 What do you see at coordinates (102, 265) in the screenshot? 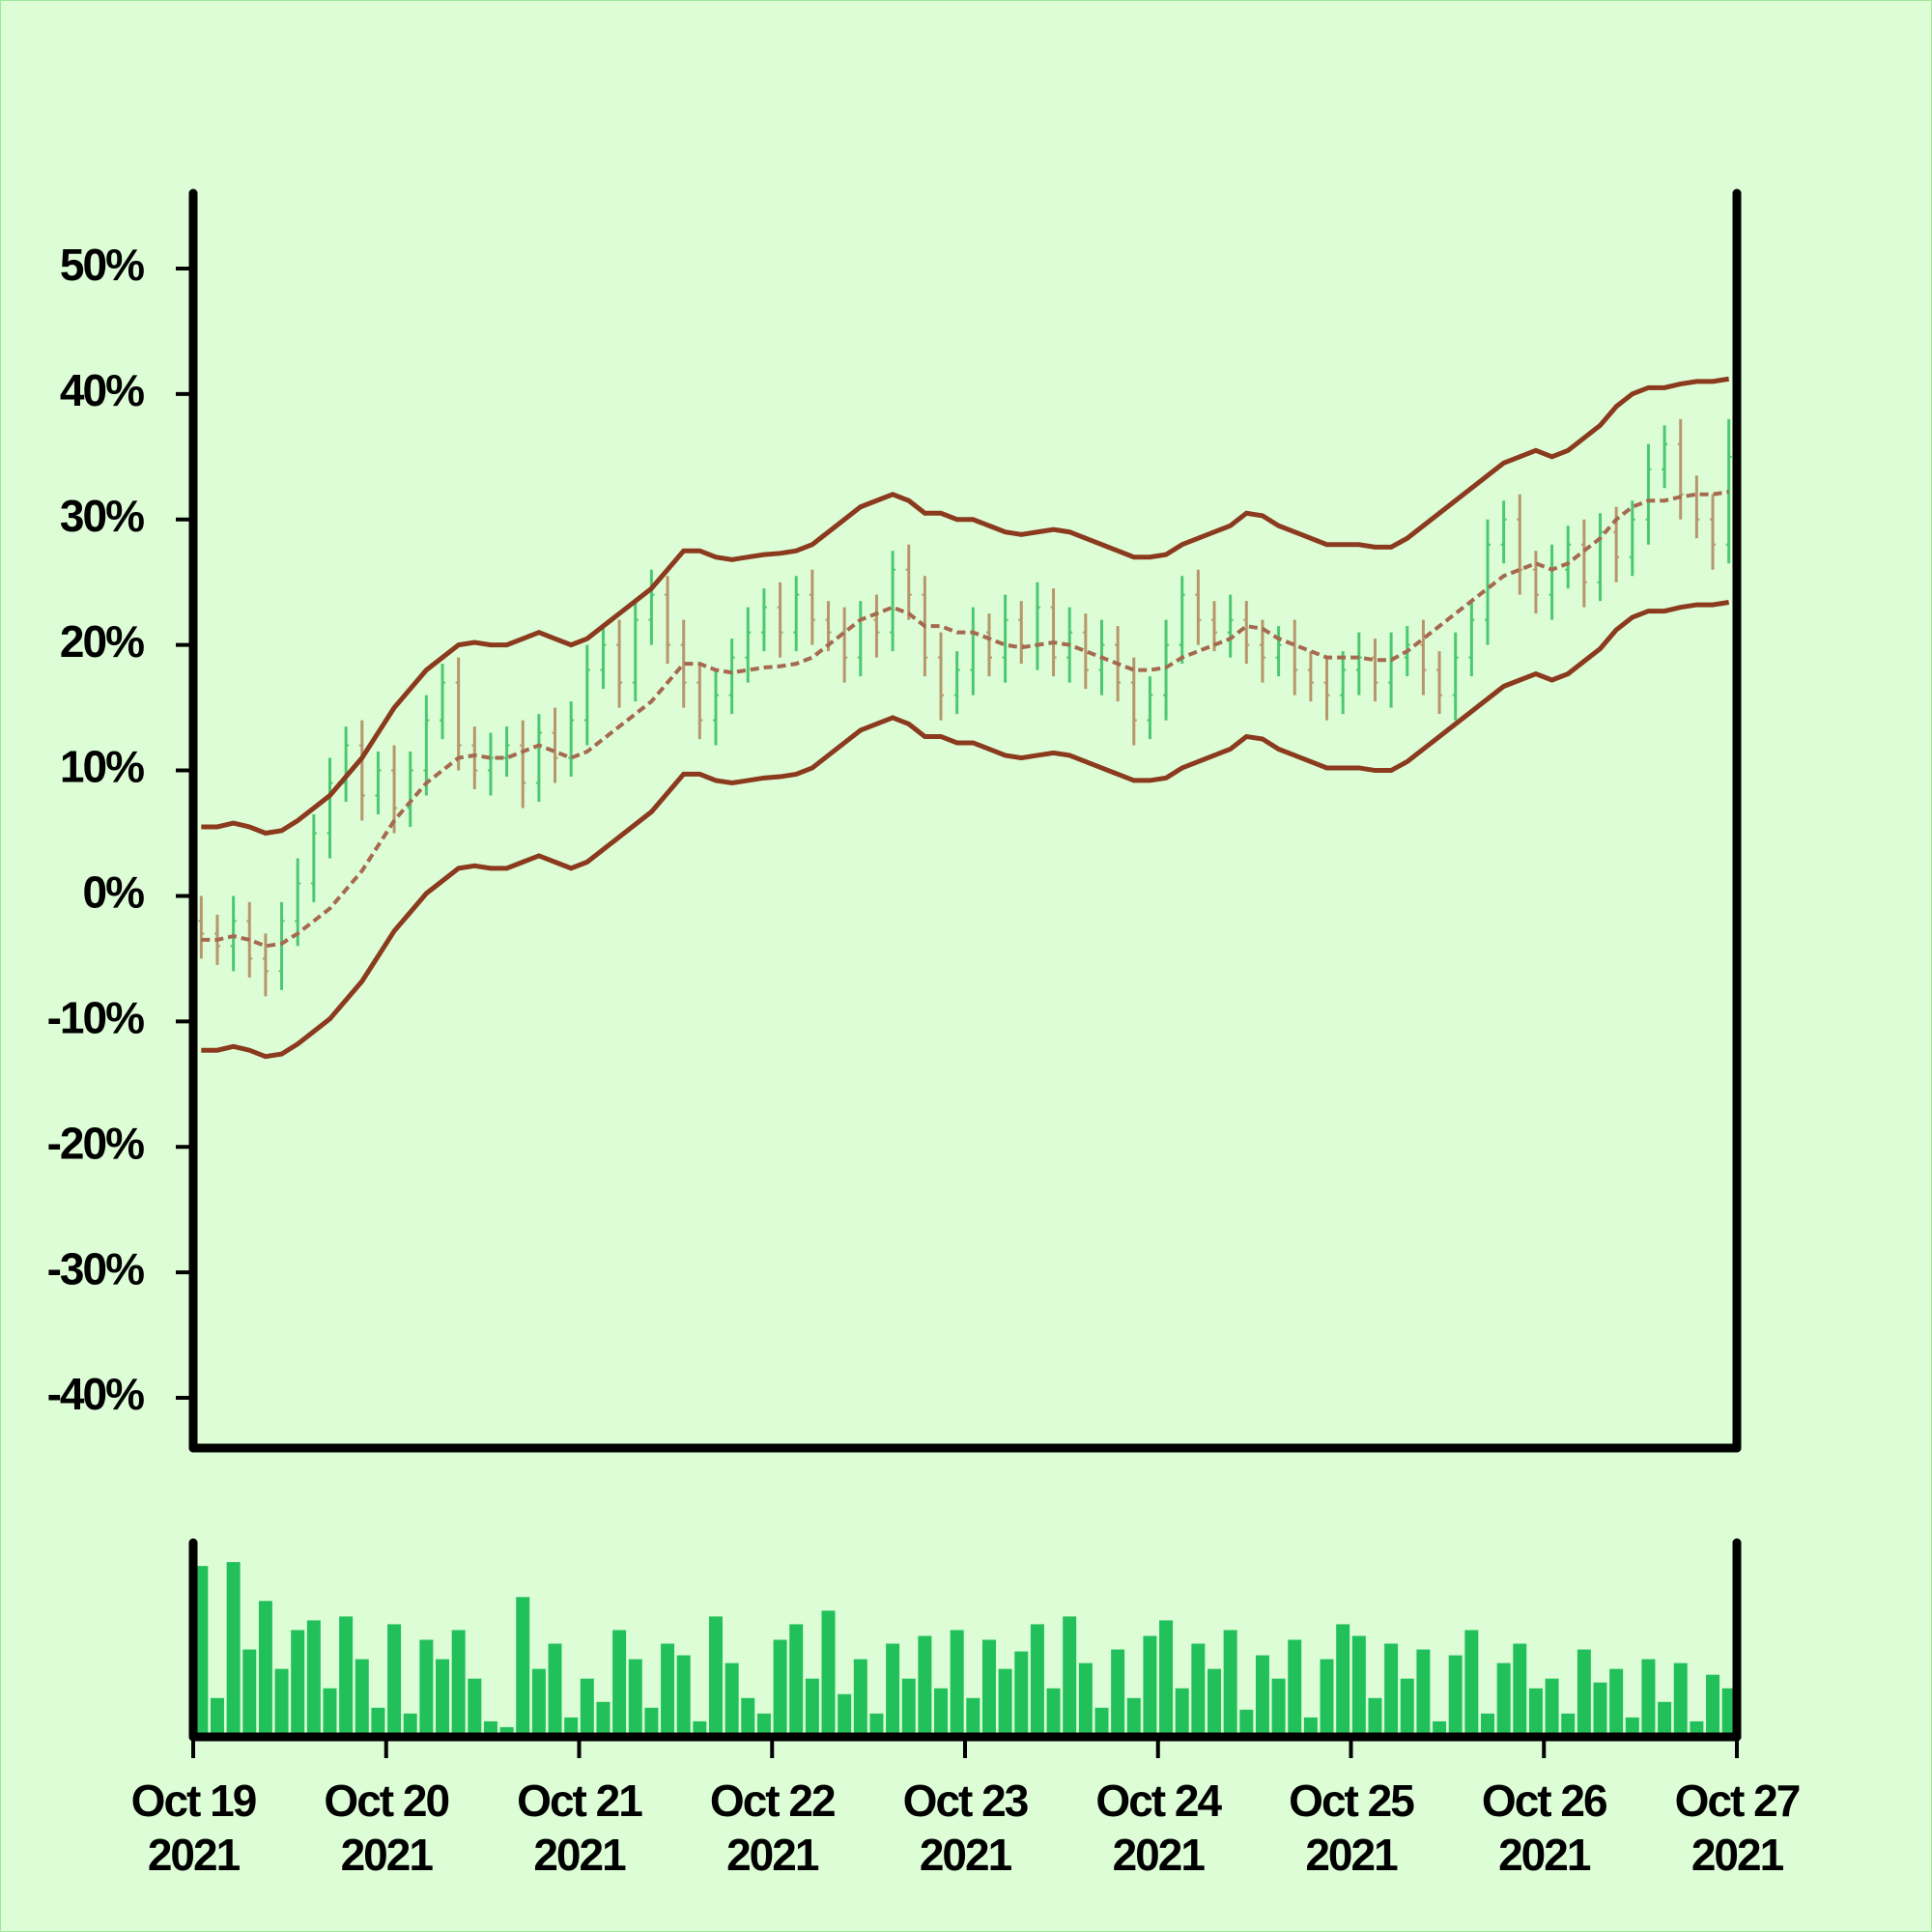
I see `y-tick-label: 50%` at bounding box center [102, 265].